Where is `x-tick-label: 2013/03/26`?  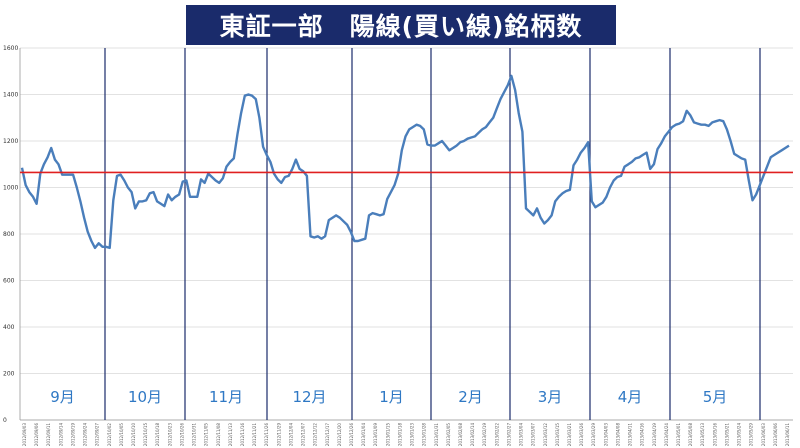 x-tick-label: 2013/03/26 is located at coordinates (581, 435).